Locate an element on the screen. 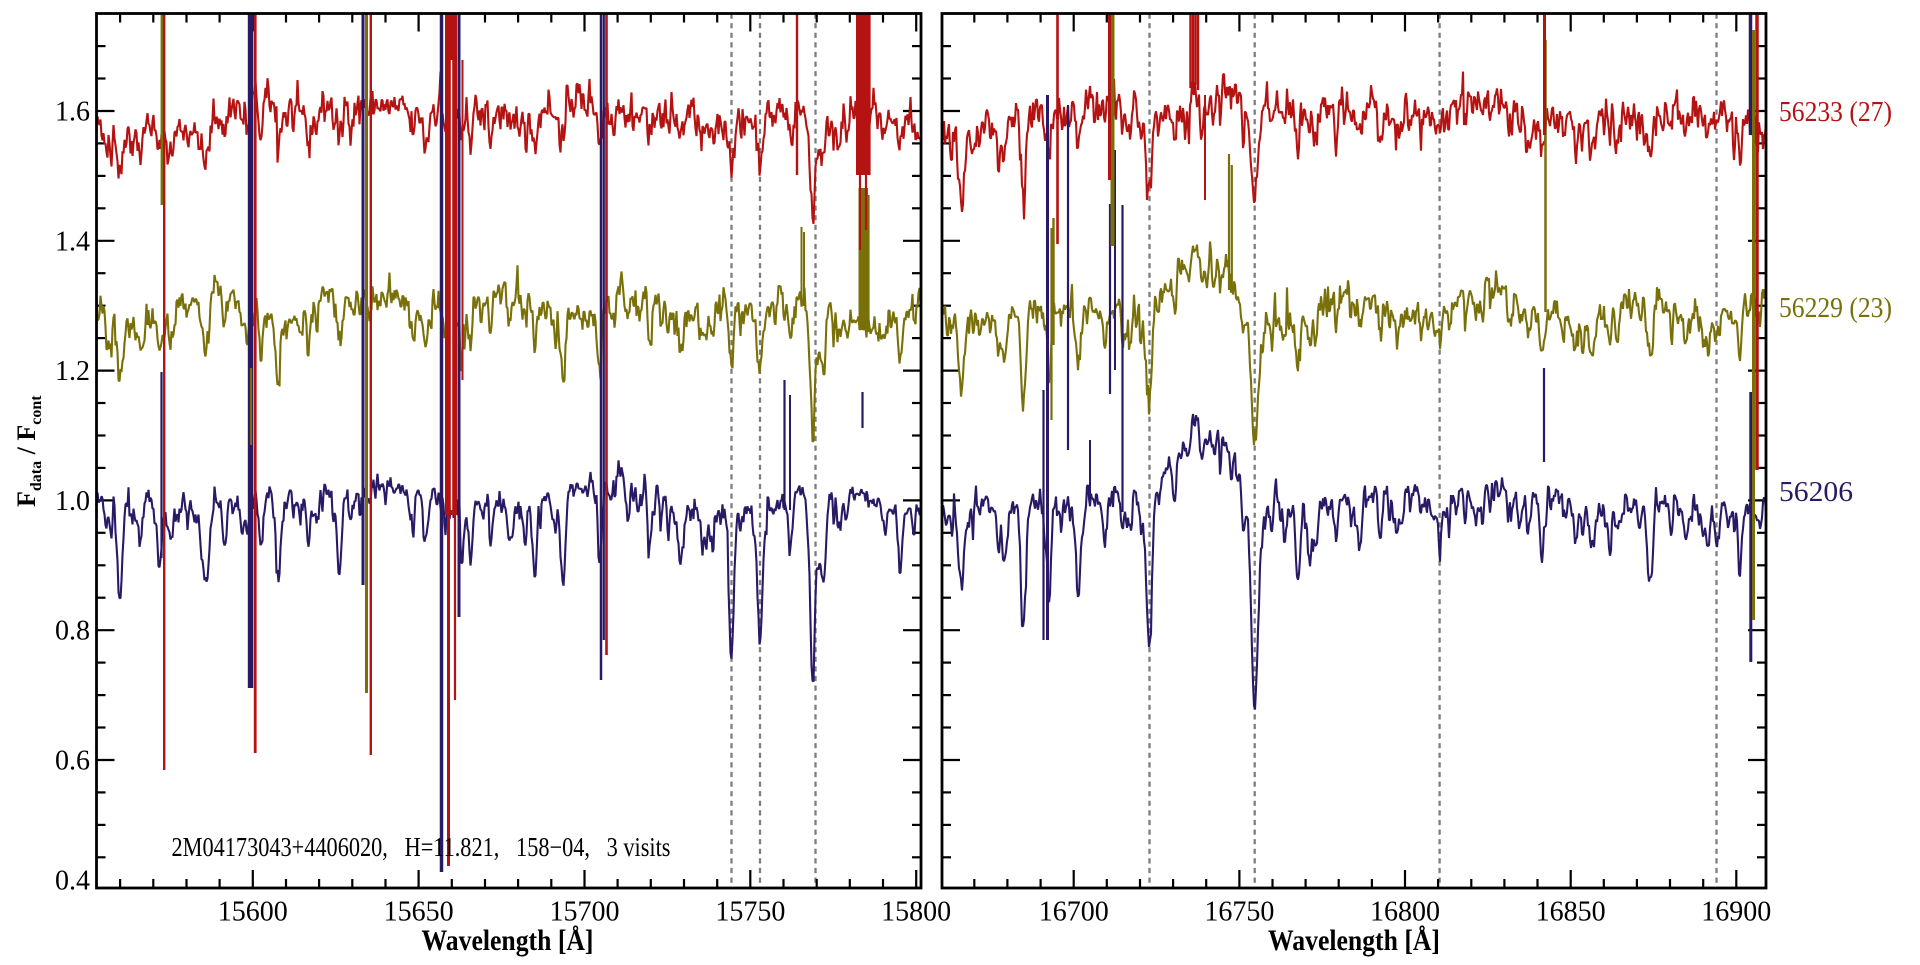 Image resolution: width=1920 pixels, height=965 pixels. svg-text: 56229 (23) is located at coordinates (1835, 308).